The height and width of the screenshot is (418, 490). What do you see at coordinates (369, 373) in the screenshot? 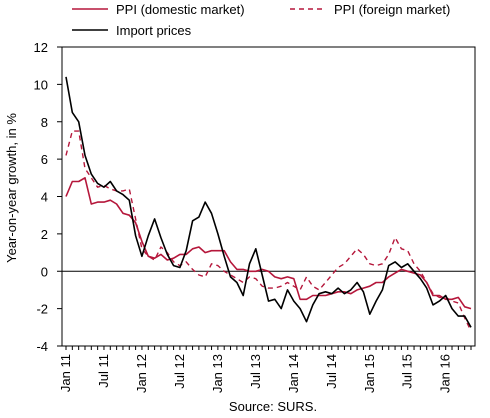
I see `x-tick-label: Jan 15` at bounding box center [369, 373].